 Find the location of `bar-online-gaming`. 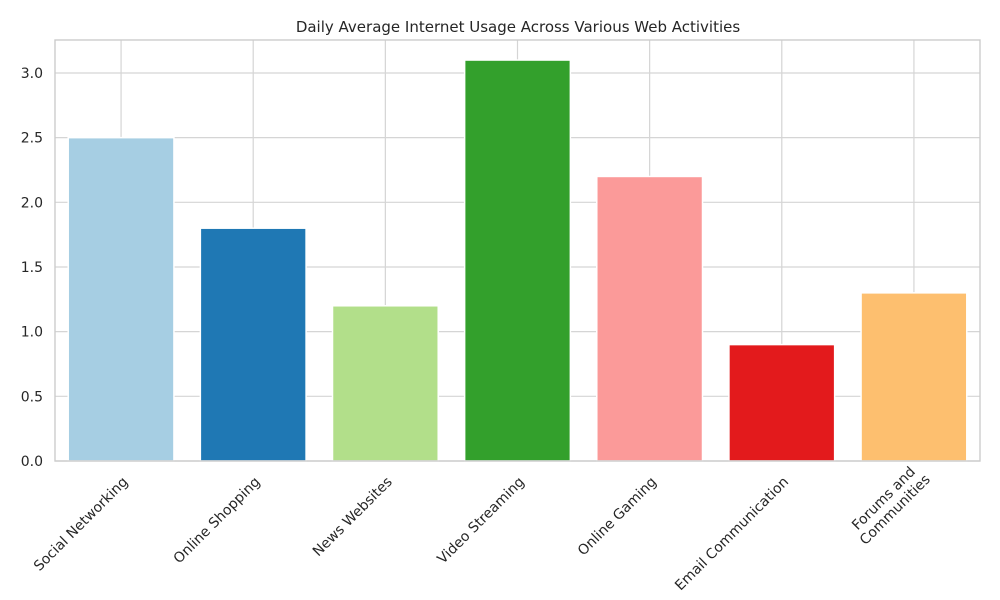

bar-online-gaming is located at coordinates (650, 318).